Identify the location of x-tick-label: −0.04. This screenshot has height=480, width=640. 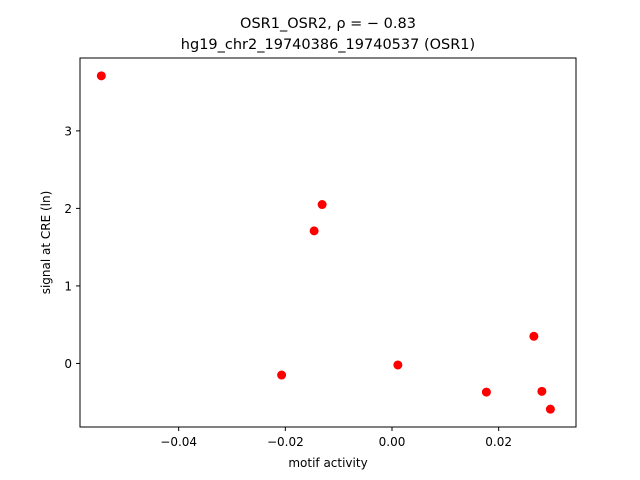
(178, 442).